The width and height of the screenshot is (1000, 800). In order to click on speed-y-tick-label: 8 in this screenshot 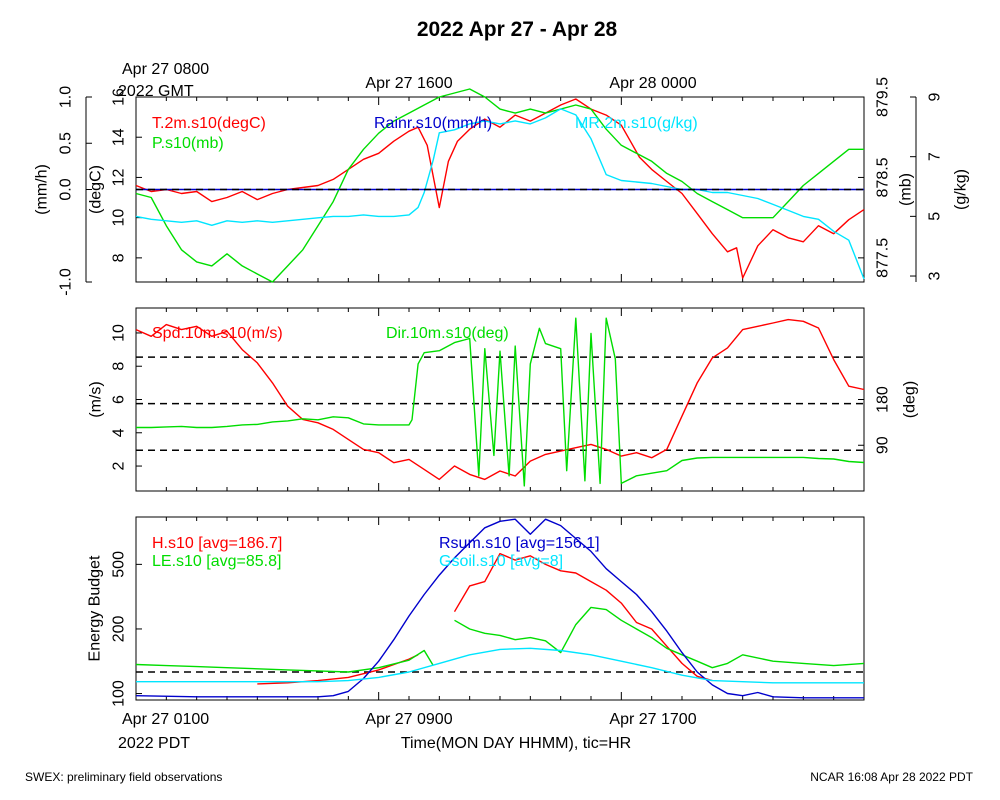, I will do `click(119, 366)`.